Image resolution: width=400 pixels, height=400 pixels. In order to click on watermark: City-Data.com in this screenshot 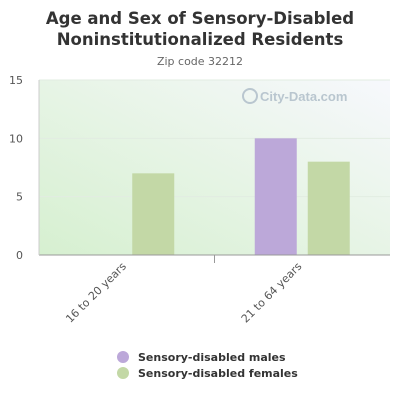, I will do `click(294, 96)`.